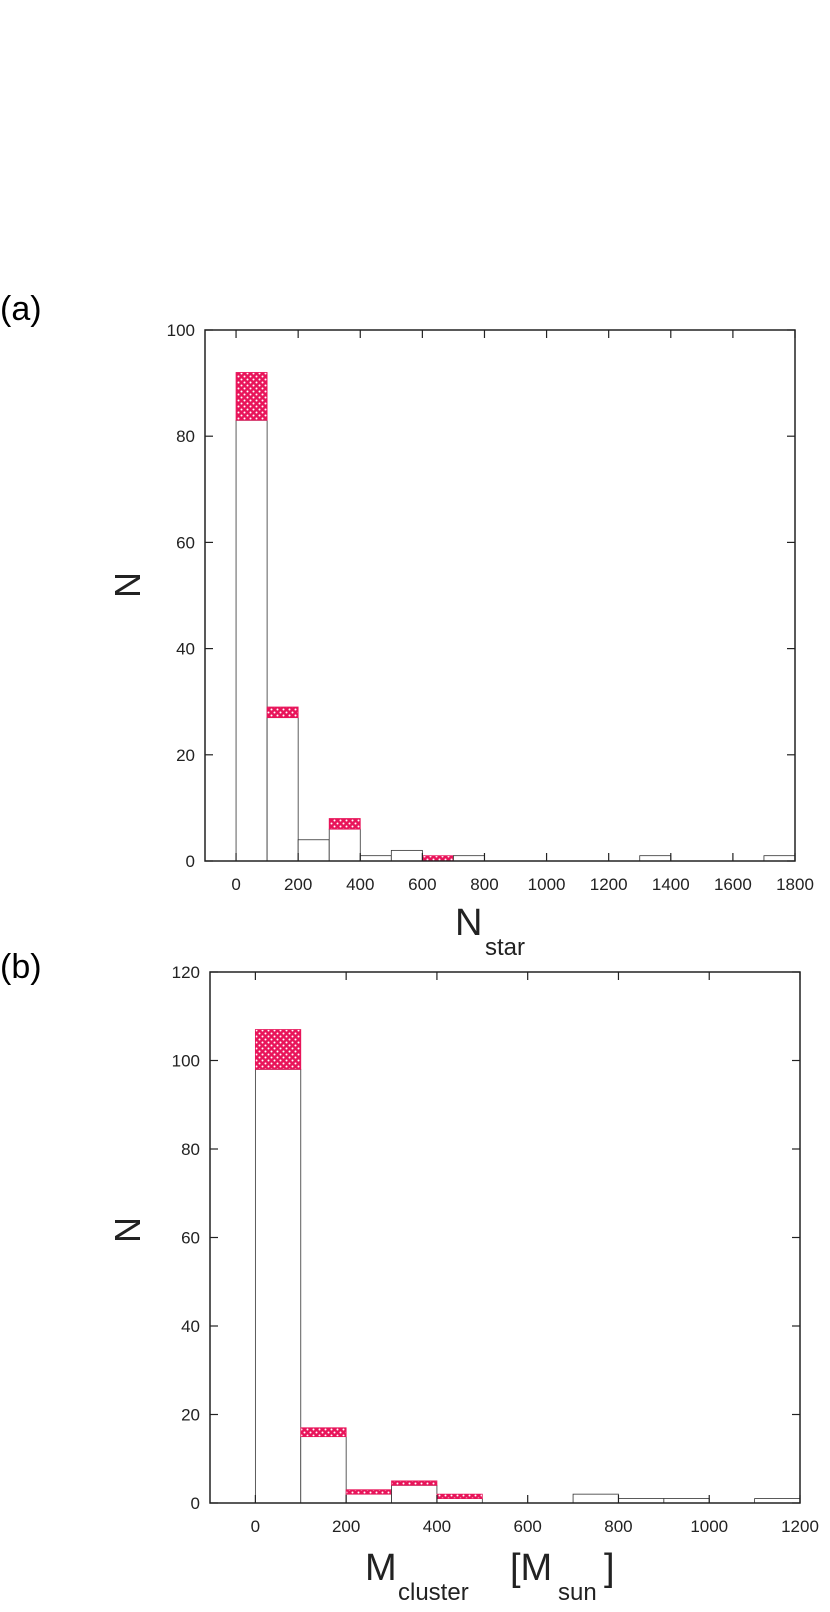  Describe the element at coordinates (21, 309) in the screenshot. I see `panel-label-a: (a)` at that location.